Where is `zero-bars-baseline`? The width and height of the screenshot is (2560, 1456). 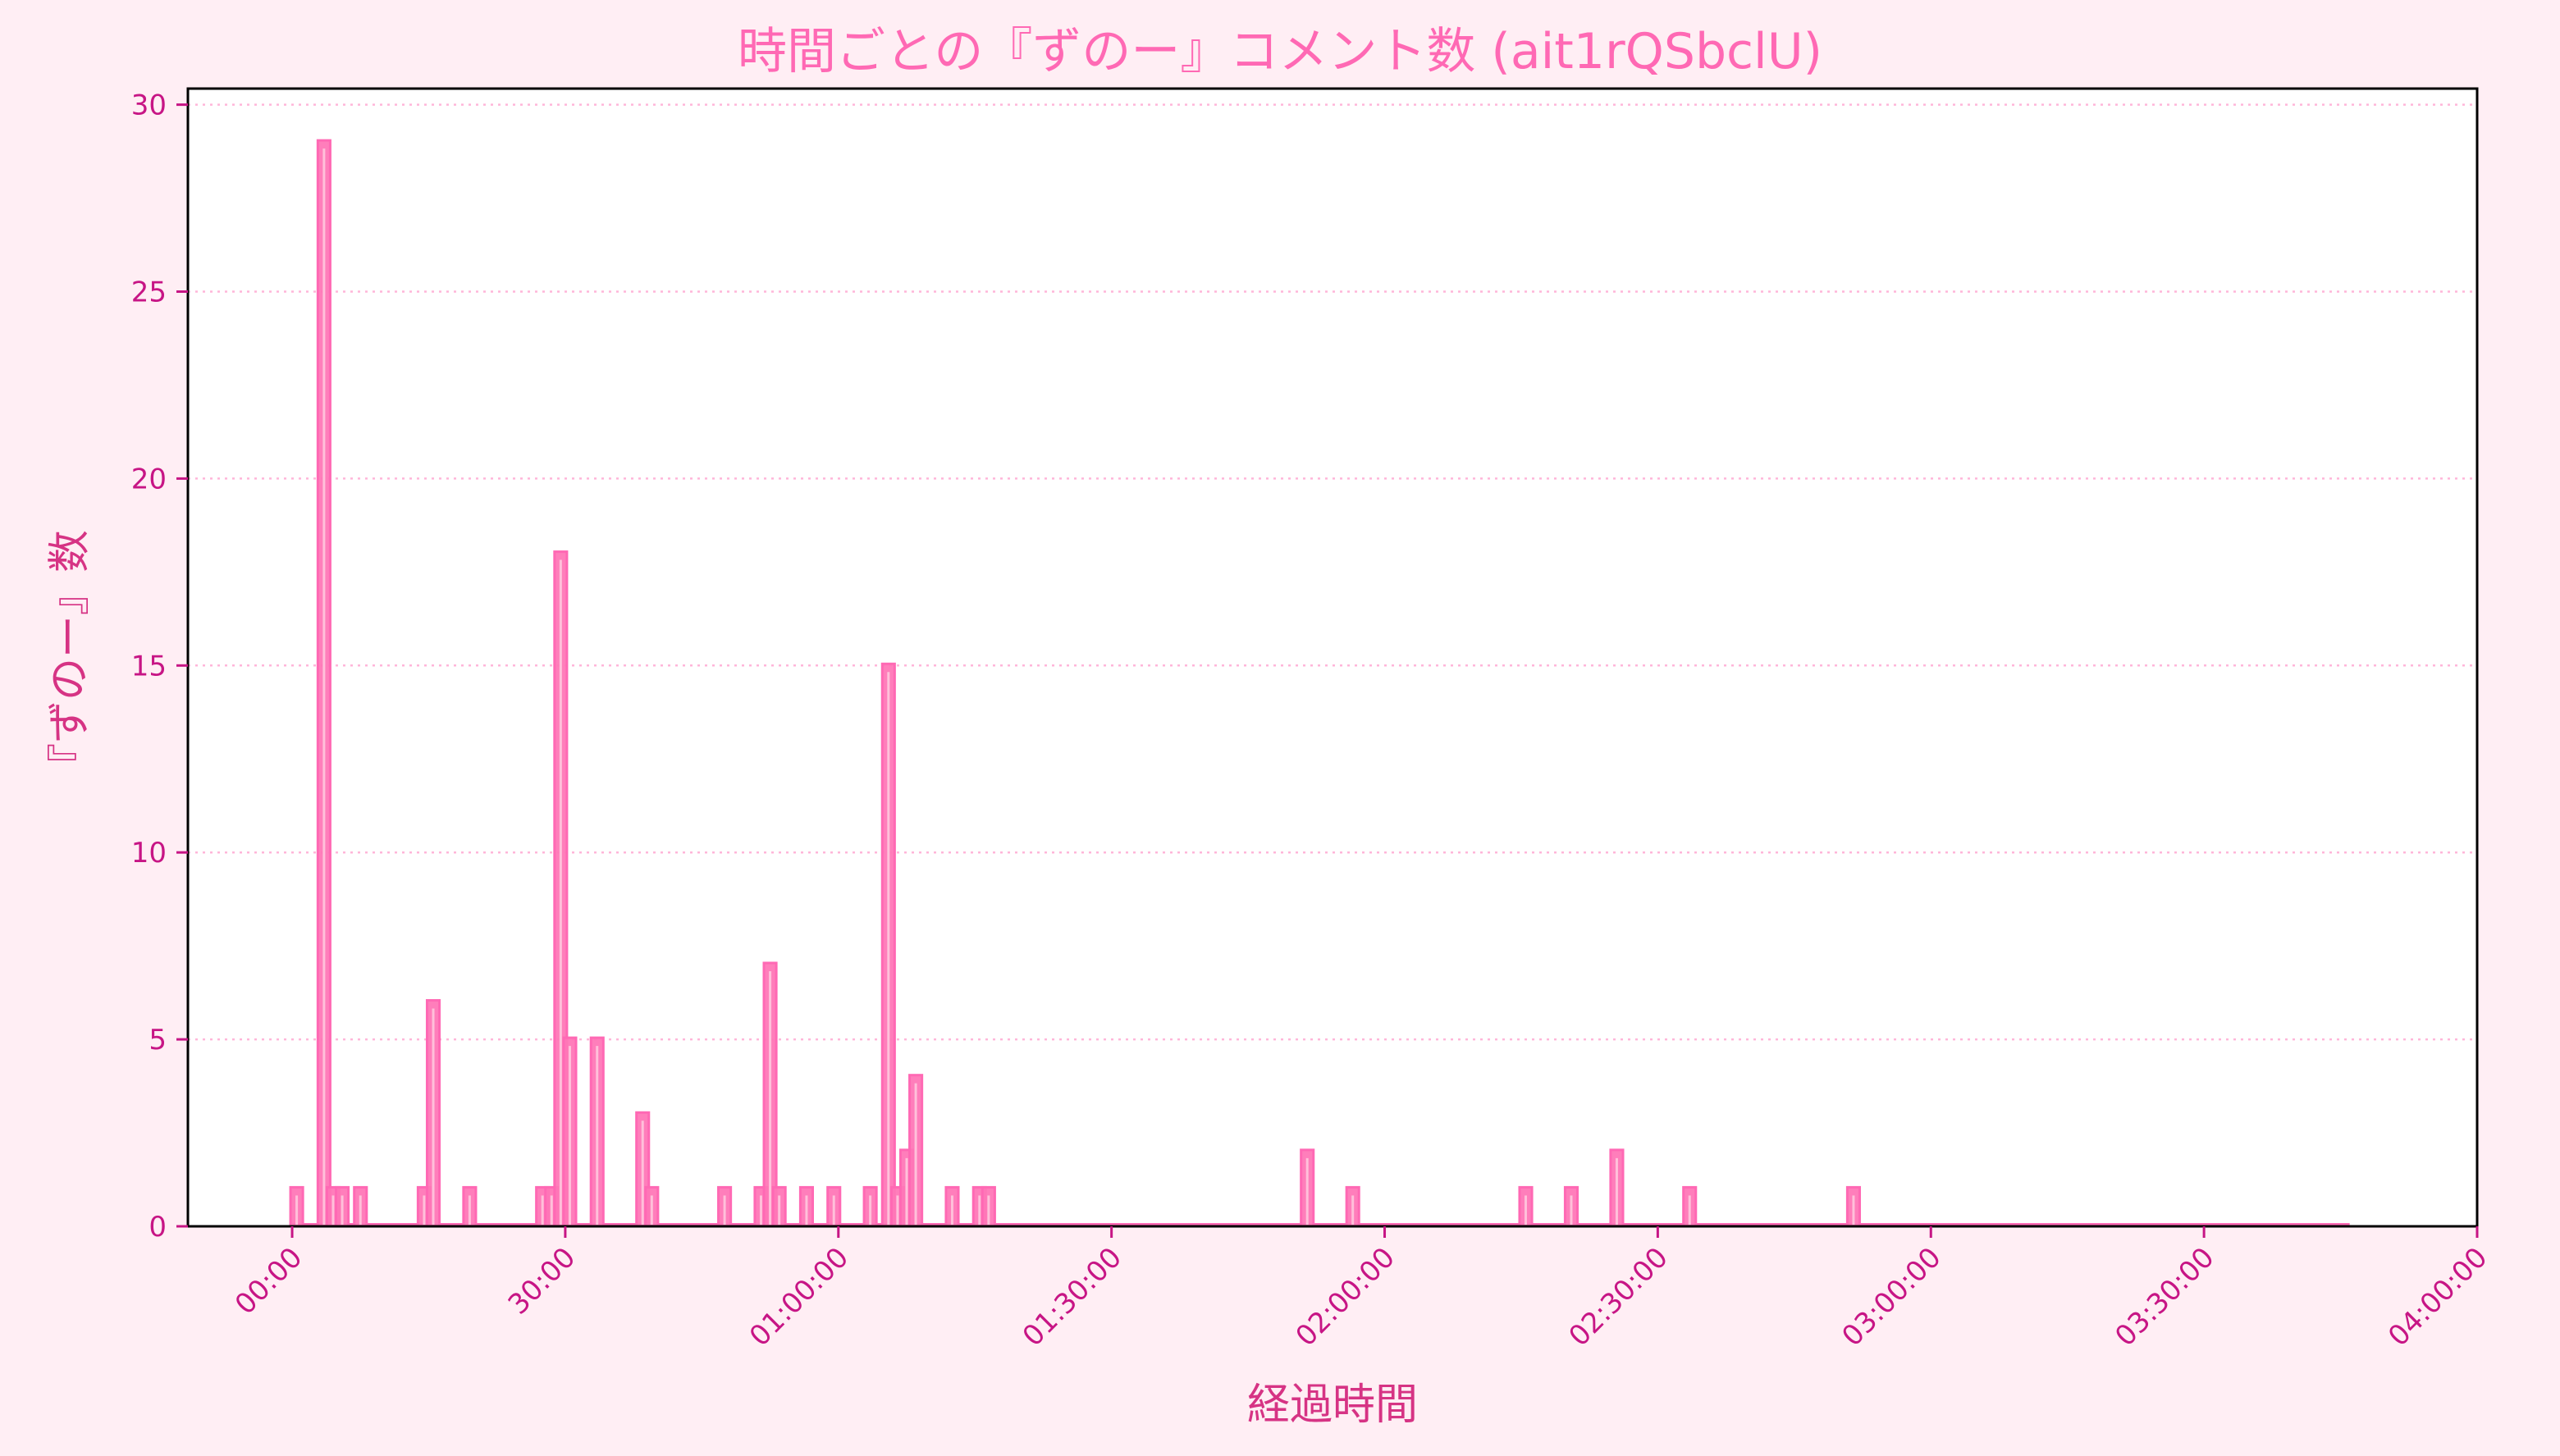
zero-bars-baseline is located at coordinates (1321, 1225).